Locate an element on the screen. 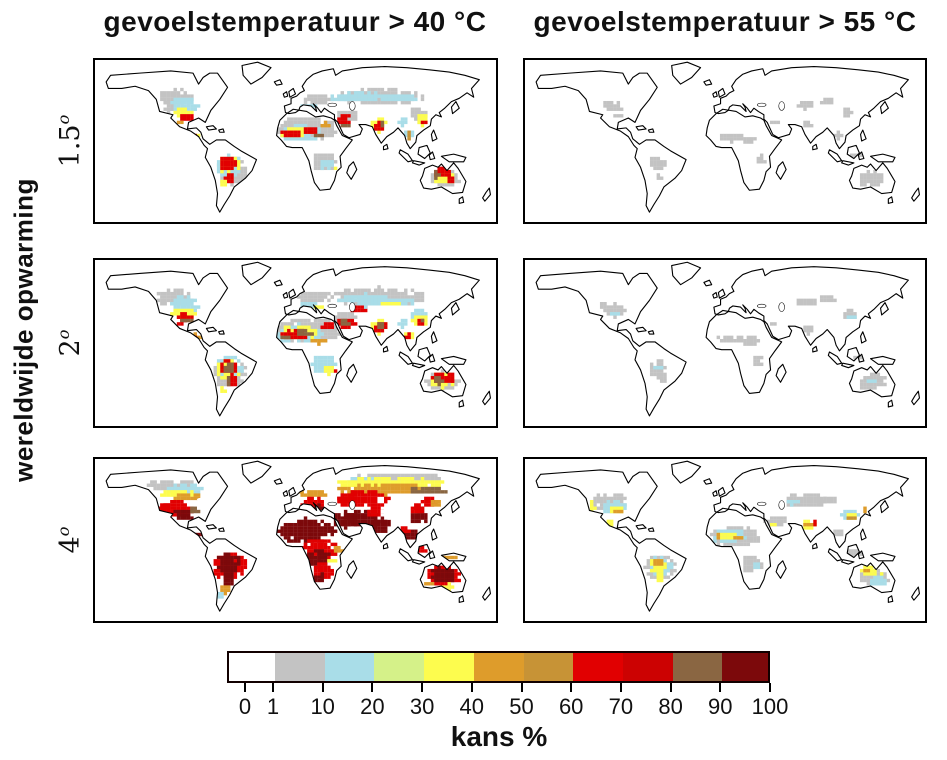 This screenshot has height=760, width=947. colorbar-tick-label: 40 is located at coordinates (472, 706).